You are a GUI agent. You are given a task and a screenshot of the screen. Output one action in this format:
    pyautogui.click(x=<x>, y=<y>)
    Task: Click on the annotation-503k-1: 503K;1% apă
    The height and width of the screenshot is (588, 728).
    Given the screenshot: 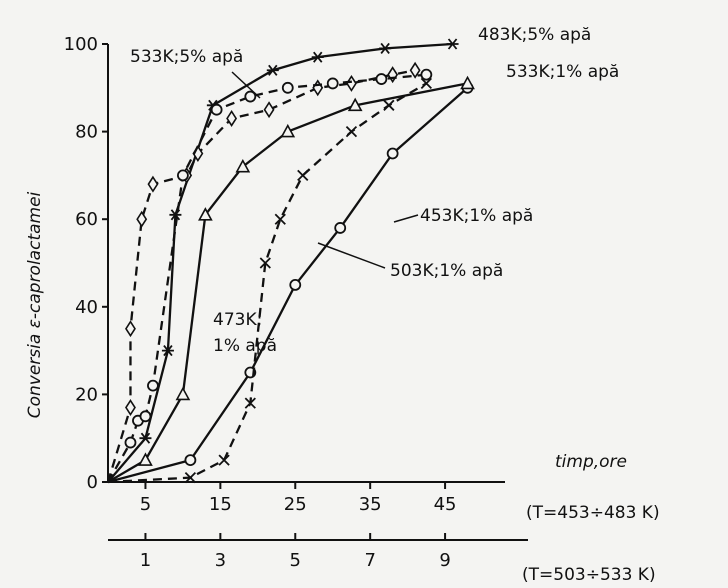 What is the action you would take?
    pyautogui.click(x=410, y=261)
    